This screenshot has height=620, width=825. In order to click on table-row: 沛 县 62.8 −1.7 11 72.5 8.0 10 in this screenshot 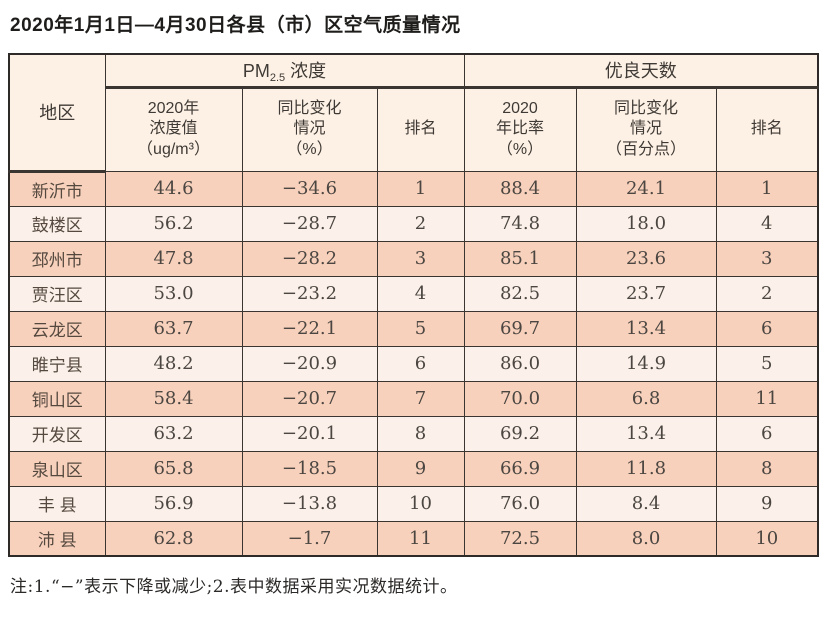, I will do `click(413, 538)`.